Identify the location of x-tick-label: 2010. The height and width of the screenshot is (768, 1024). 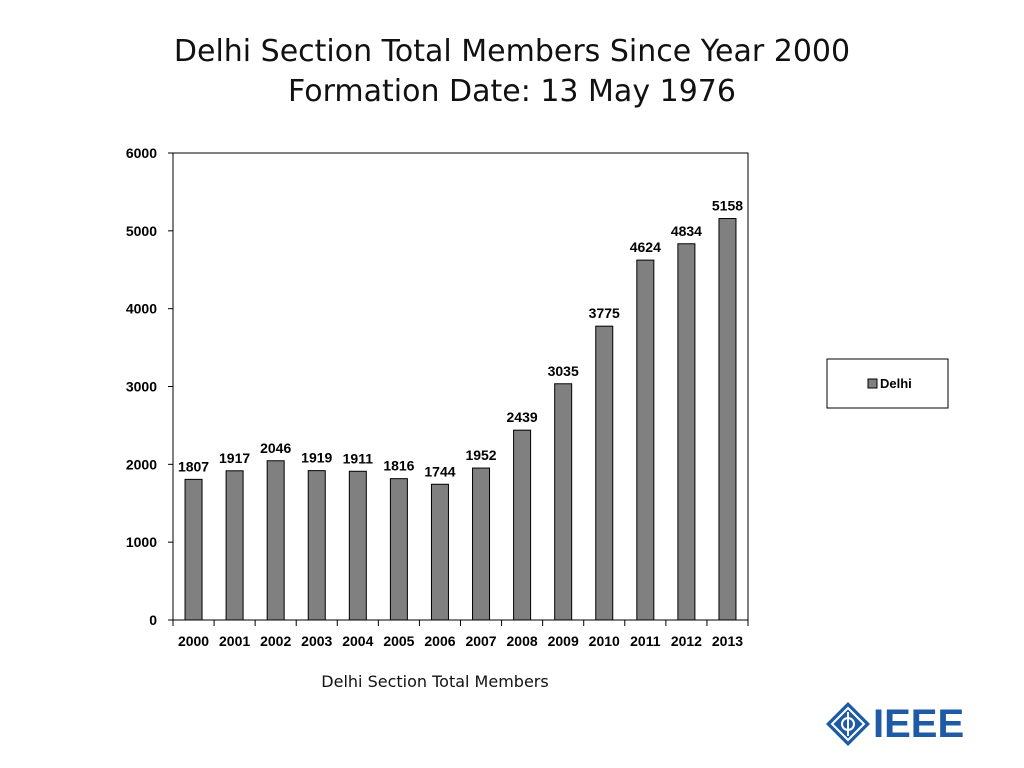
(604, 641).